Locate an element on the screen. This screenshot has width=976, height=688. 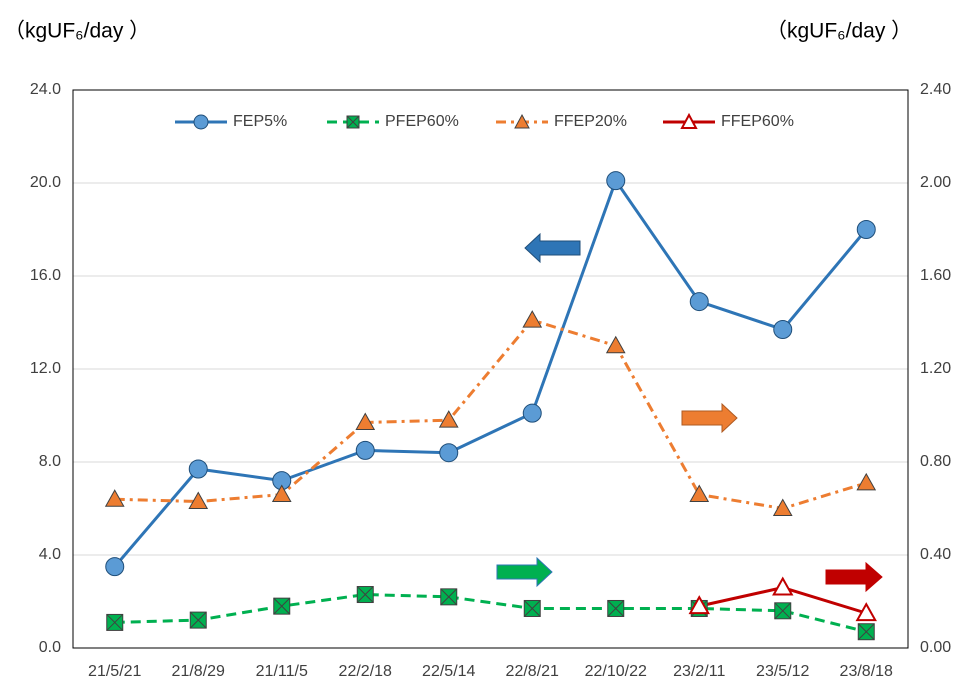
y-tick-label: 12.0 is located at coordinates (45, 368).